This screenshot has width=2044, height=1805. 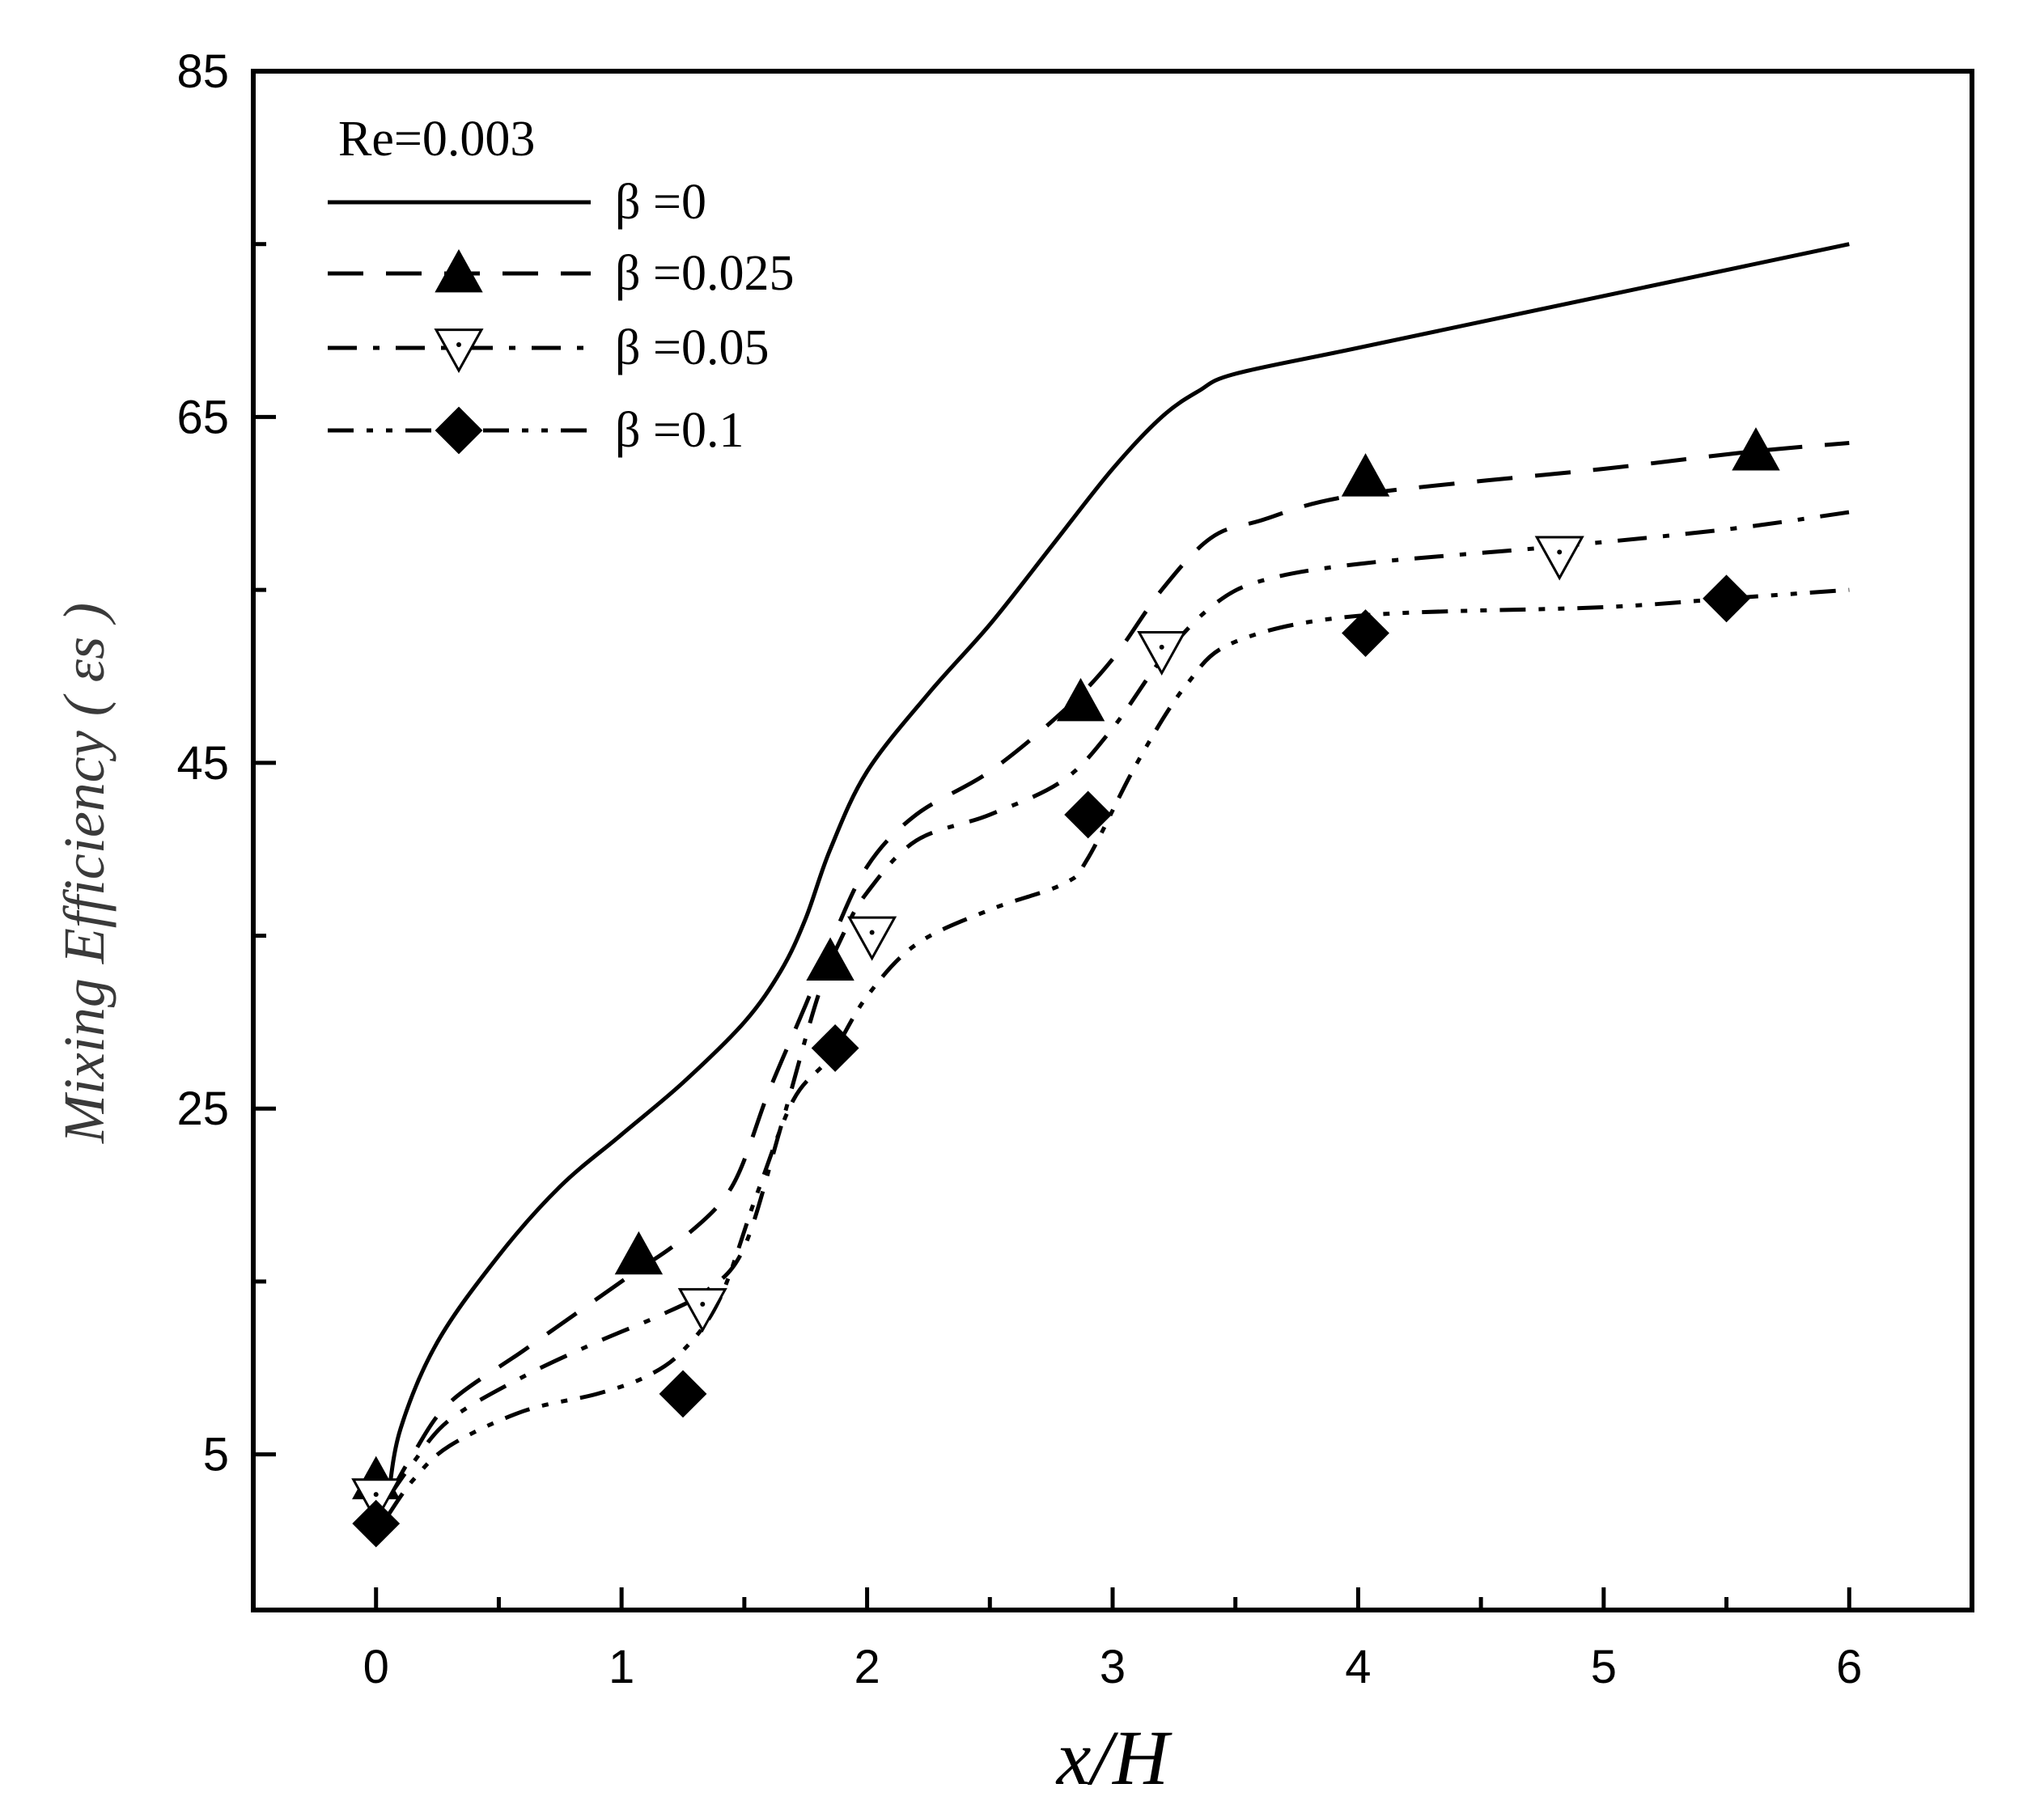 What do you see at coordinates (1114, 1757) in the screenshot?
I see `x-axis-title: x/H` at bounding box center [1114, 1757].